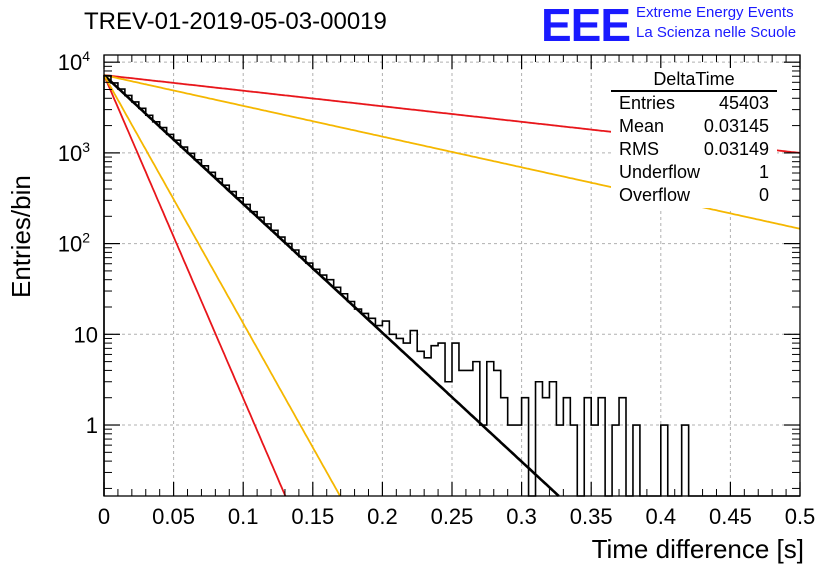 The width and height of the screenshot is (836, 572). I want to click on stats-value: 0.03149, so click(736, 149).